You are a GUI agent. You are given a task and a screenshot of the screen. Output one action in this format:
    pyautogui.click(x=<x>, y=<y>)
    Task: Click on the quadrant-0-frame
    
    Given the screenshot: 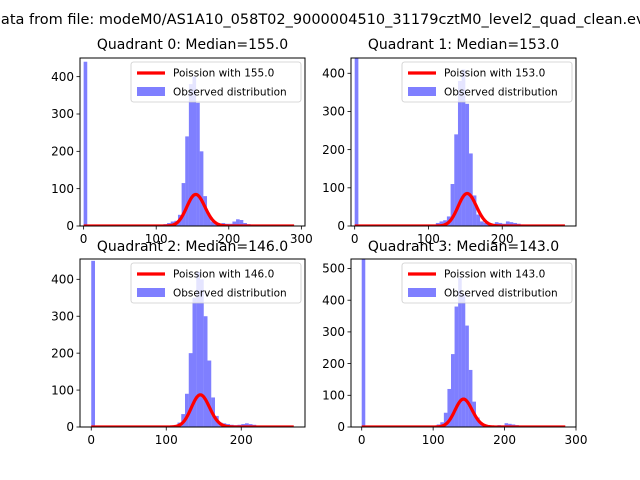 What is the action you would take?
    pyautogui.click(x=192, y=142)
    